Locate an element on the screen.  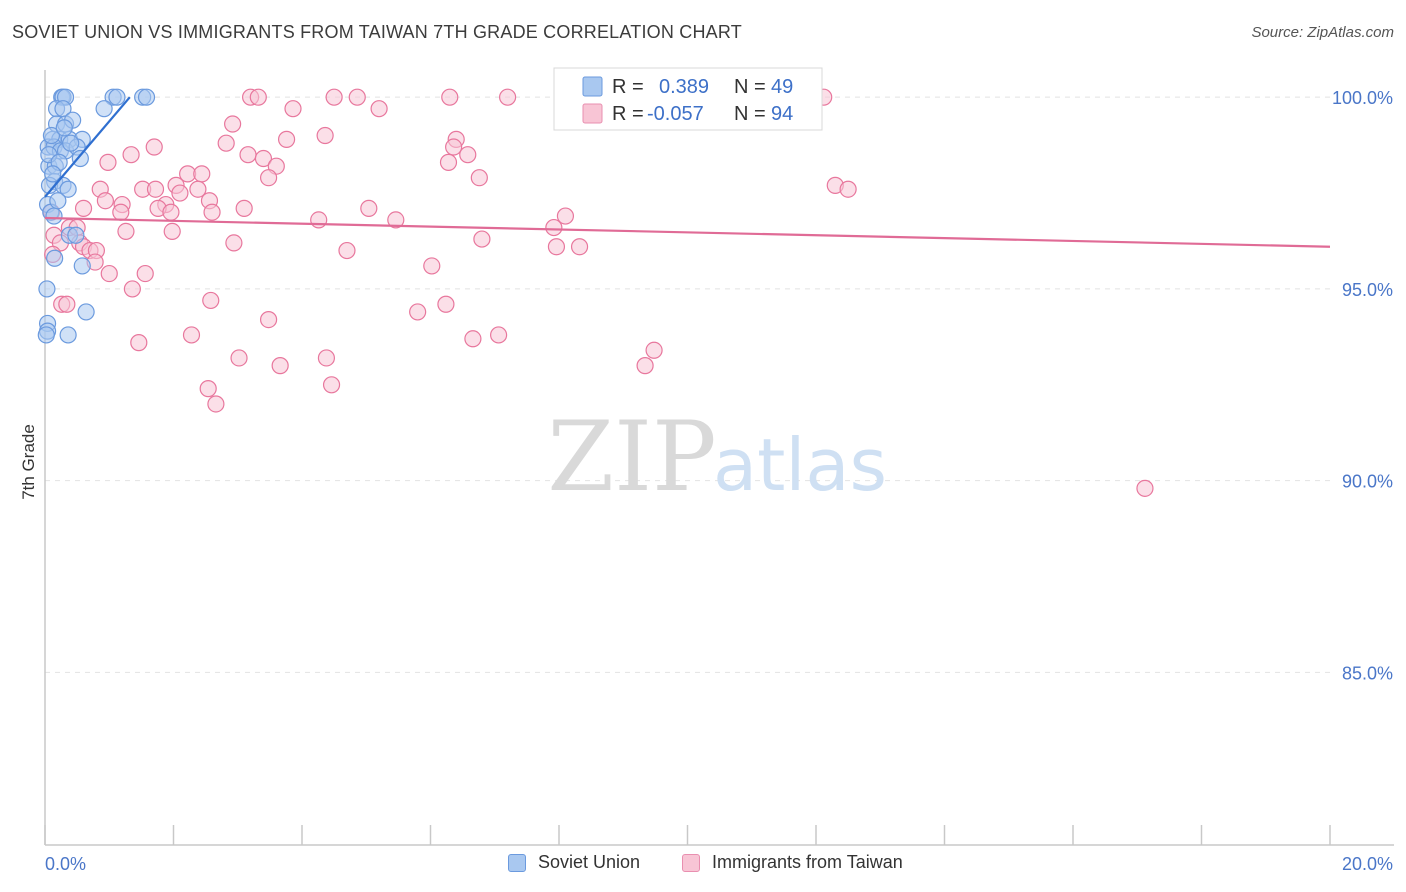
watermark-zip: ZIP is located at coordinates (631, 457).